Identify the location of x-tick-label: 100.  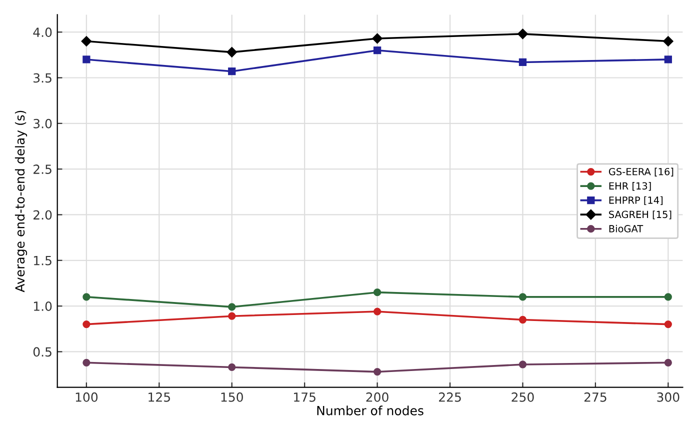
(87, 397).